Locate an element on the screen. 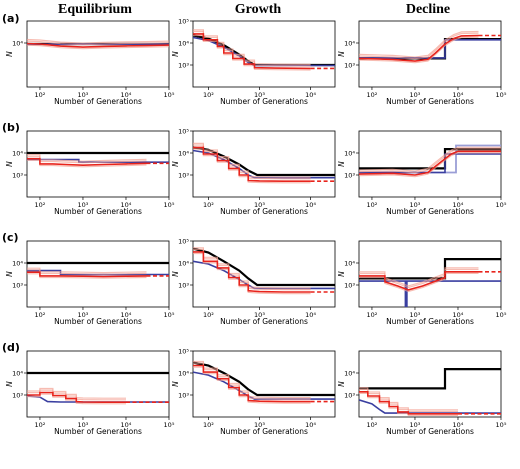 Image resolution: width=520 pixels, height=469 pixels. column-title-decline: Decline is located at coordinates (428, 9).